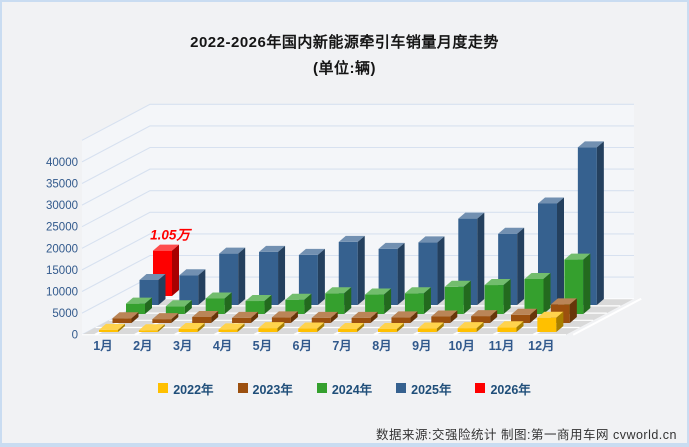 The image size is (689, 447). What do you see at coordinates (163, 388) in the screenshot?
I see `legend-swatch-2022年` at bounding box center [163, 388].